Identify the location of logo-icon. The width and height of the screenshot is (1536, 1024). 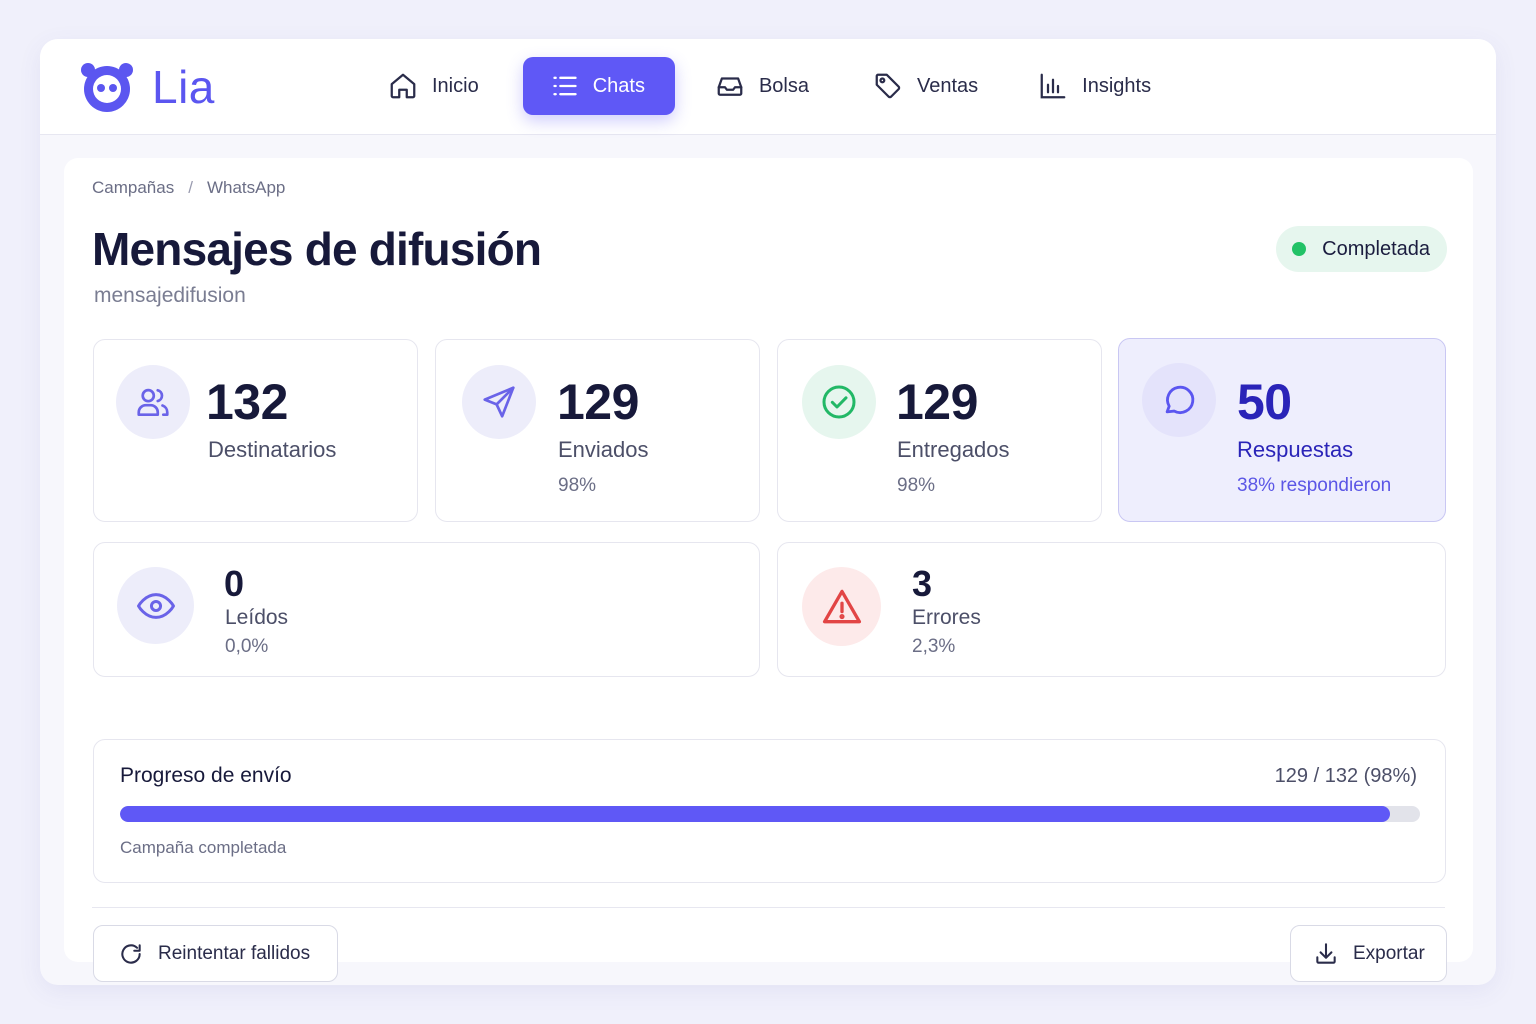
(107, 87).